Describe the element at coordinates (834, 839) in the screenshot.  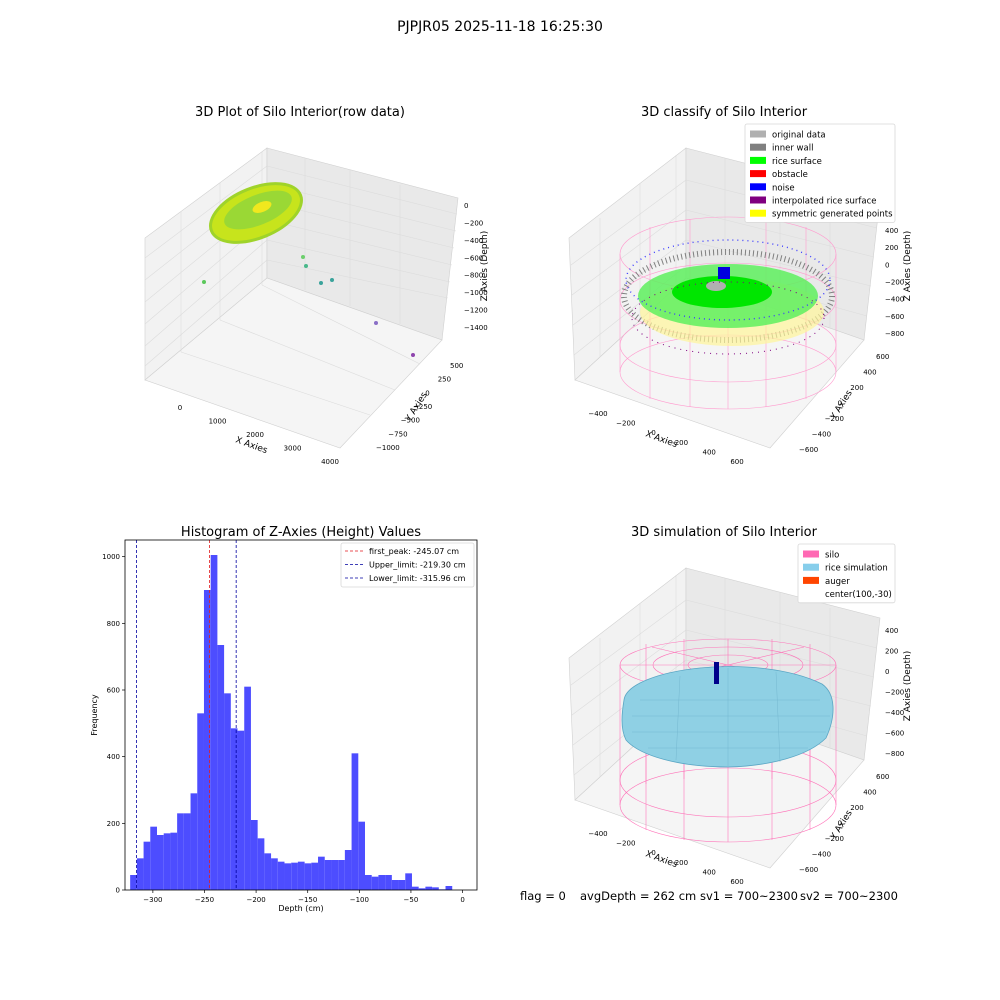
I see `sim-y-tick-label: −200` at that location.